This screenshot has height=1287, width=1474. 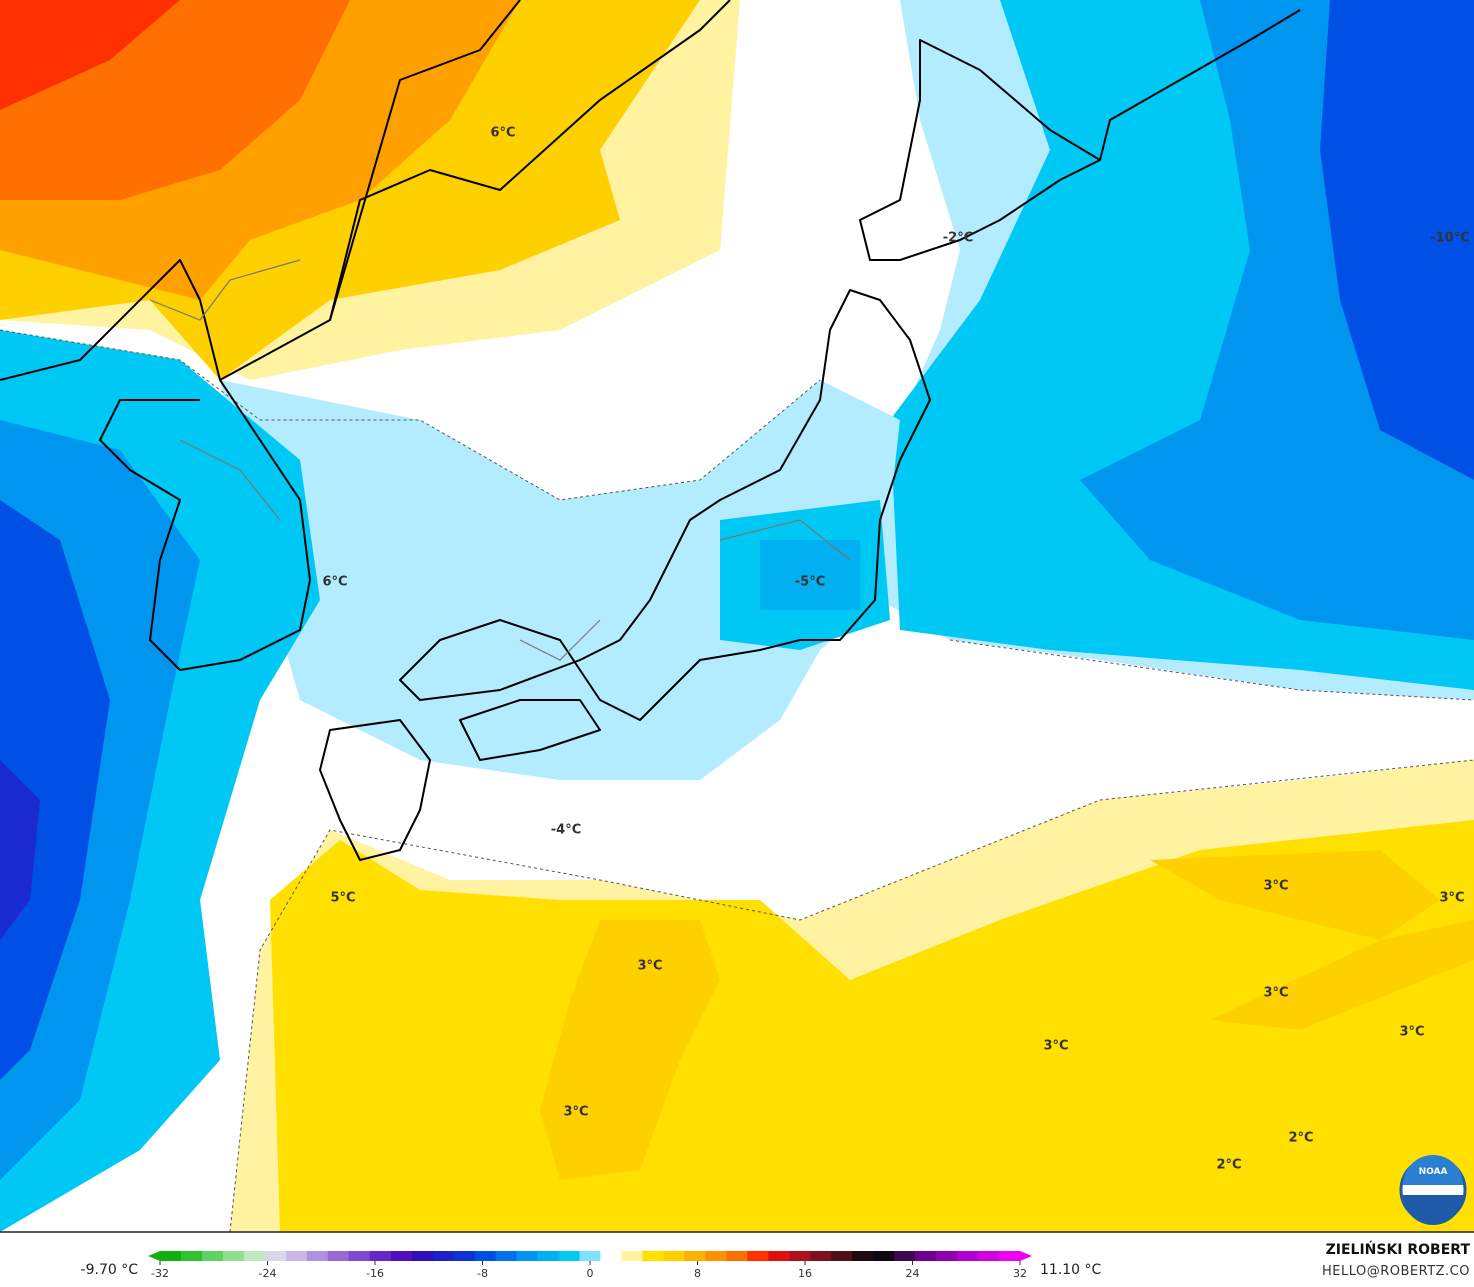 What do you see at coordinates (375, 1273) in the screenshot?
I see `colorbar-tick-label: -16` at bounding box center [375, 1273].